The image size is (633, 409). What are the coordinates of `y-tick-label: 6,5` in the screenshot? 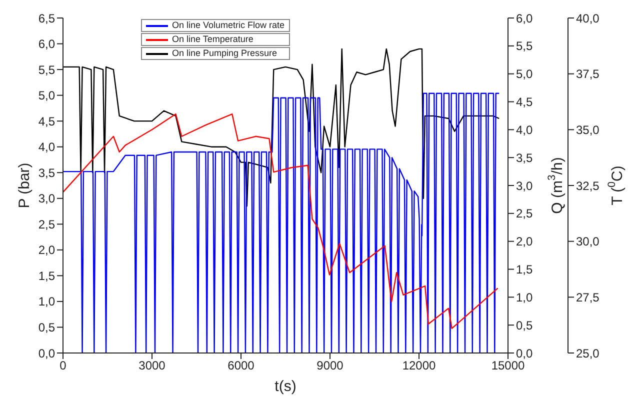 It's located at (47, 18).